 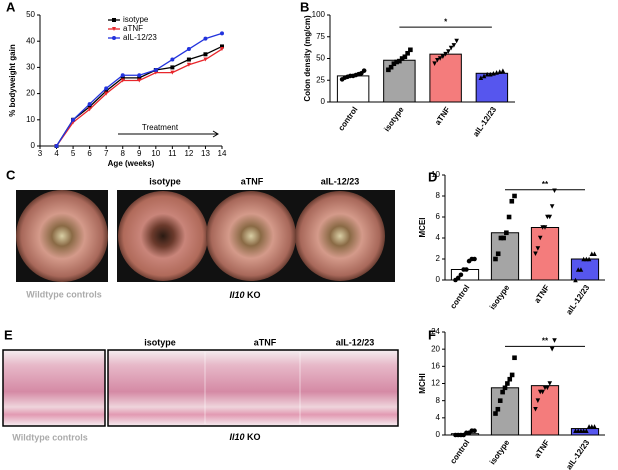 I want to click on x-tick-label: 6, so click(x=89, y=153).